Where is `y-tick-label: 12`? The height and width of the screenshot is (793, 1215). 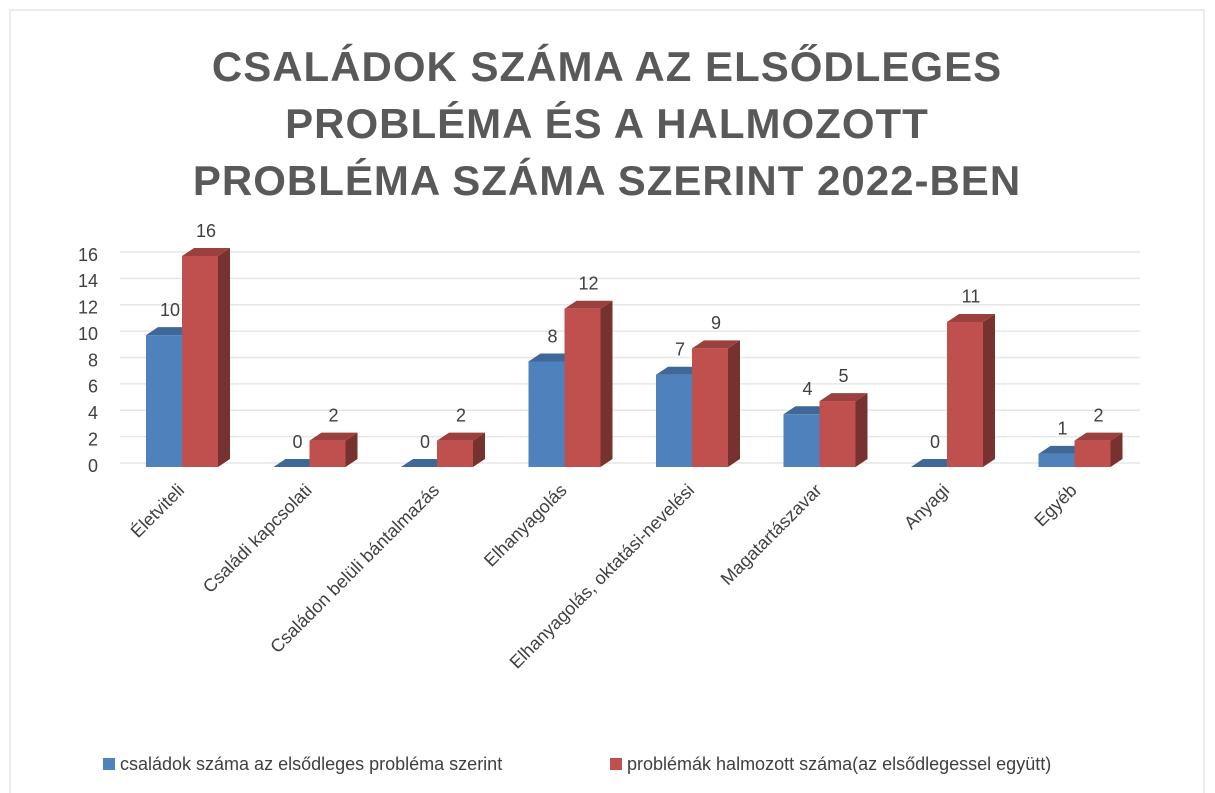 y-tick-label: 12 is located at coordinates (88, 308).